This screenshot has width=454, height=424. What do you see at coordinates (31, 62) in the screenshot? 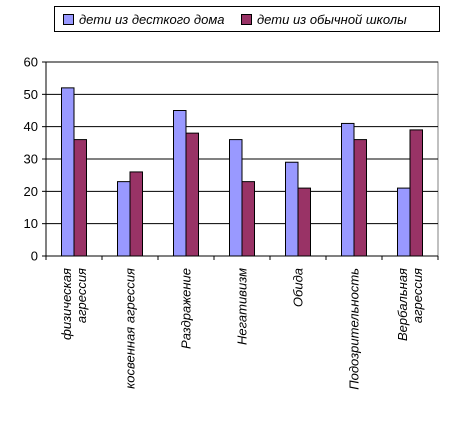
I see `y-tick-label-60: 60` at bounding box center [31, 62].